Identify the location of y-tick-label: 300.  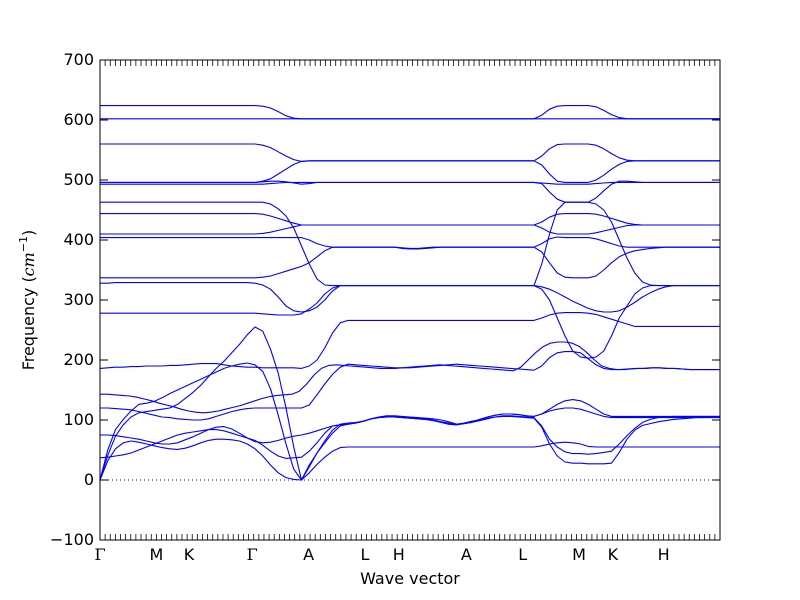
(78, 299).